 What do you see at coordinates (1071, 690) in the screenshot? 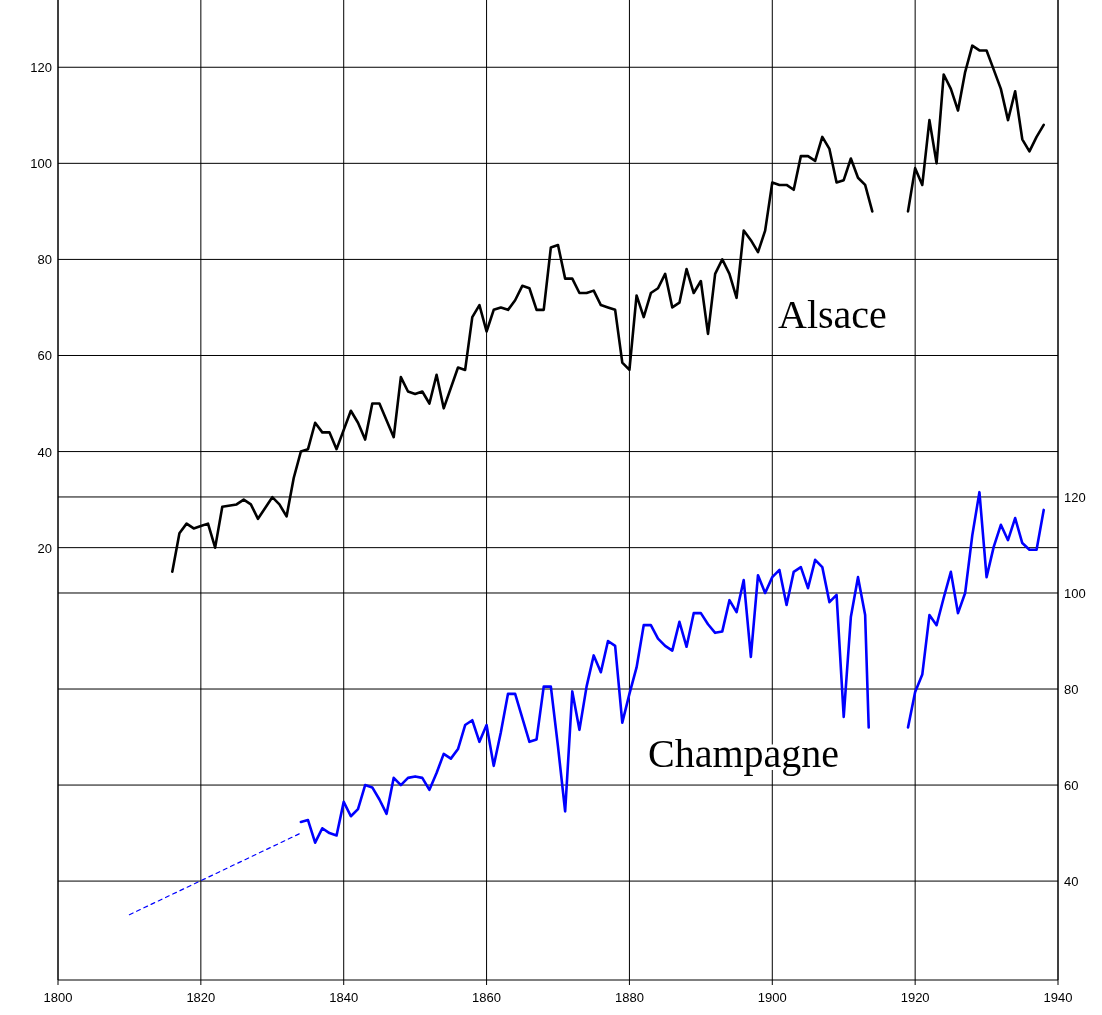
I see `y2-tick-label: 80` at bounding box center [1071, 690].